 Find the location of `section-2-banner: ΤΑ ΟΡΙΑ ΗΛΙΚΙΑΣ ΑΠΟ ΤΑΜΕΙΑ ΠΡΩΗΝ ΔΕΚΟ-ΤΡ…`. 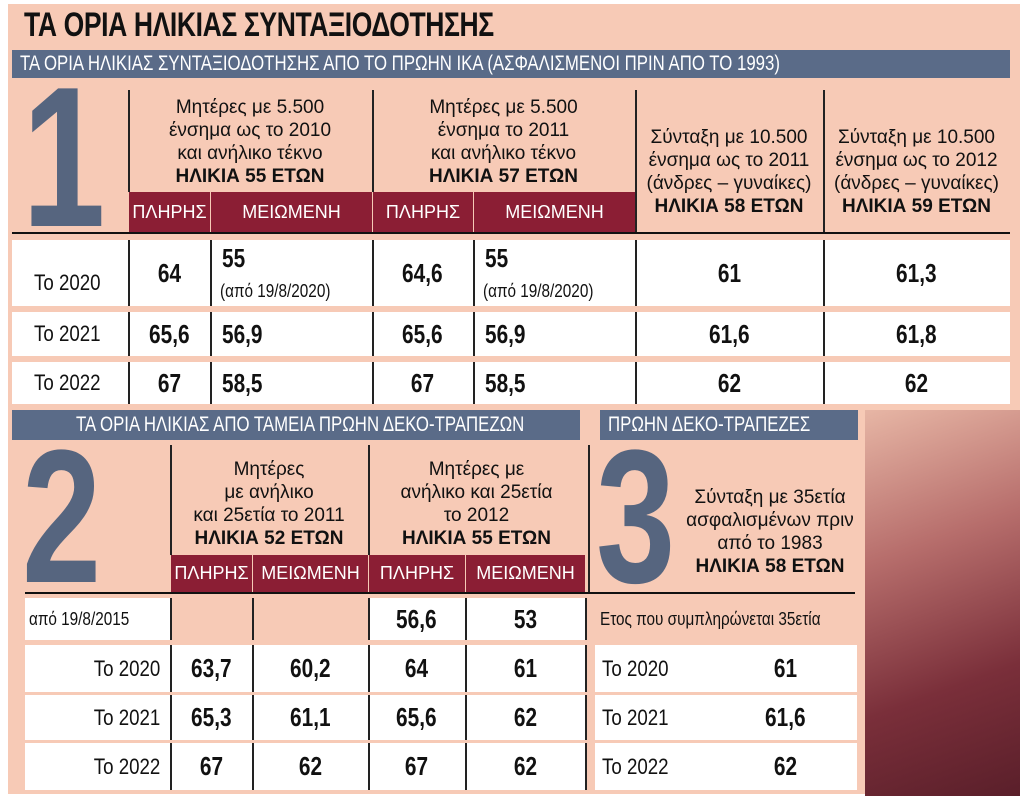

section-2-banner: ΤΑ ΟΡΙΑ ΗΛΙΚΙΑΣ ΑΠΟ ΤΑΜΕΙΑ ΠΡΩΗΝ ΔΕΚΟ-ΤΡ… is located at coordinates (296, 425).